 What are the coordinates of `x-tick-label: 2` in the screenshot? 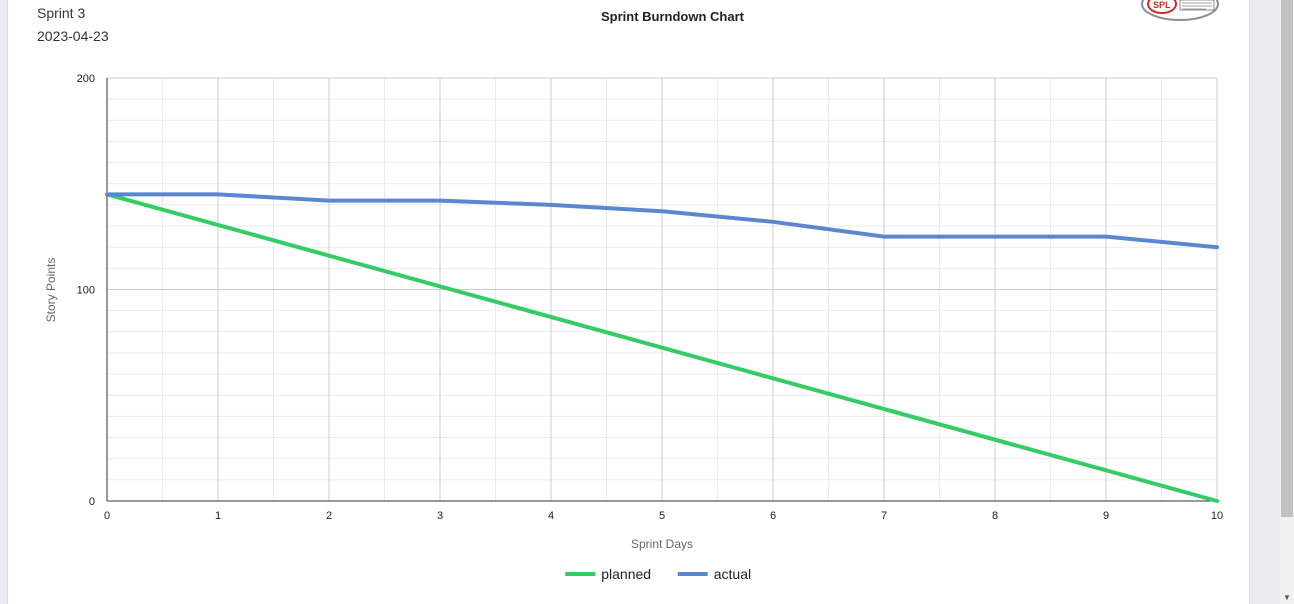 It's located at (329, 516).